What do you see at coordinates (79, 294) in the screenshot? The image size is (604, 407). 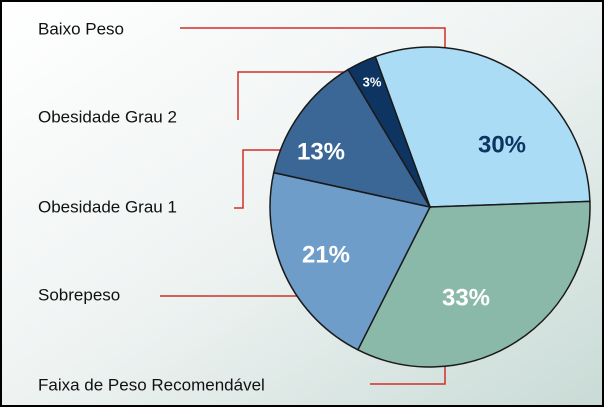 I see `category-label: Sobrepeso` at bounding box center [79, 294].